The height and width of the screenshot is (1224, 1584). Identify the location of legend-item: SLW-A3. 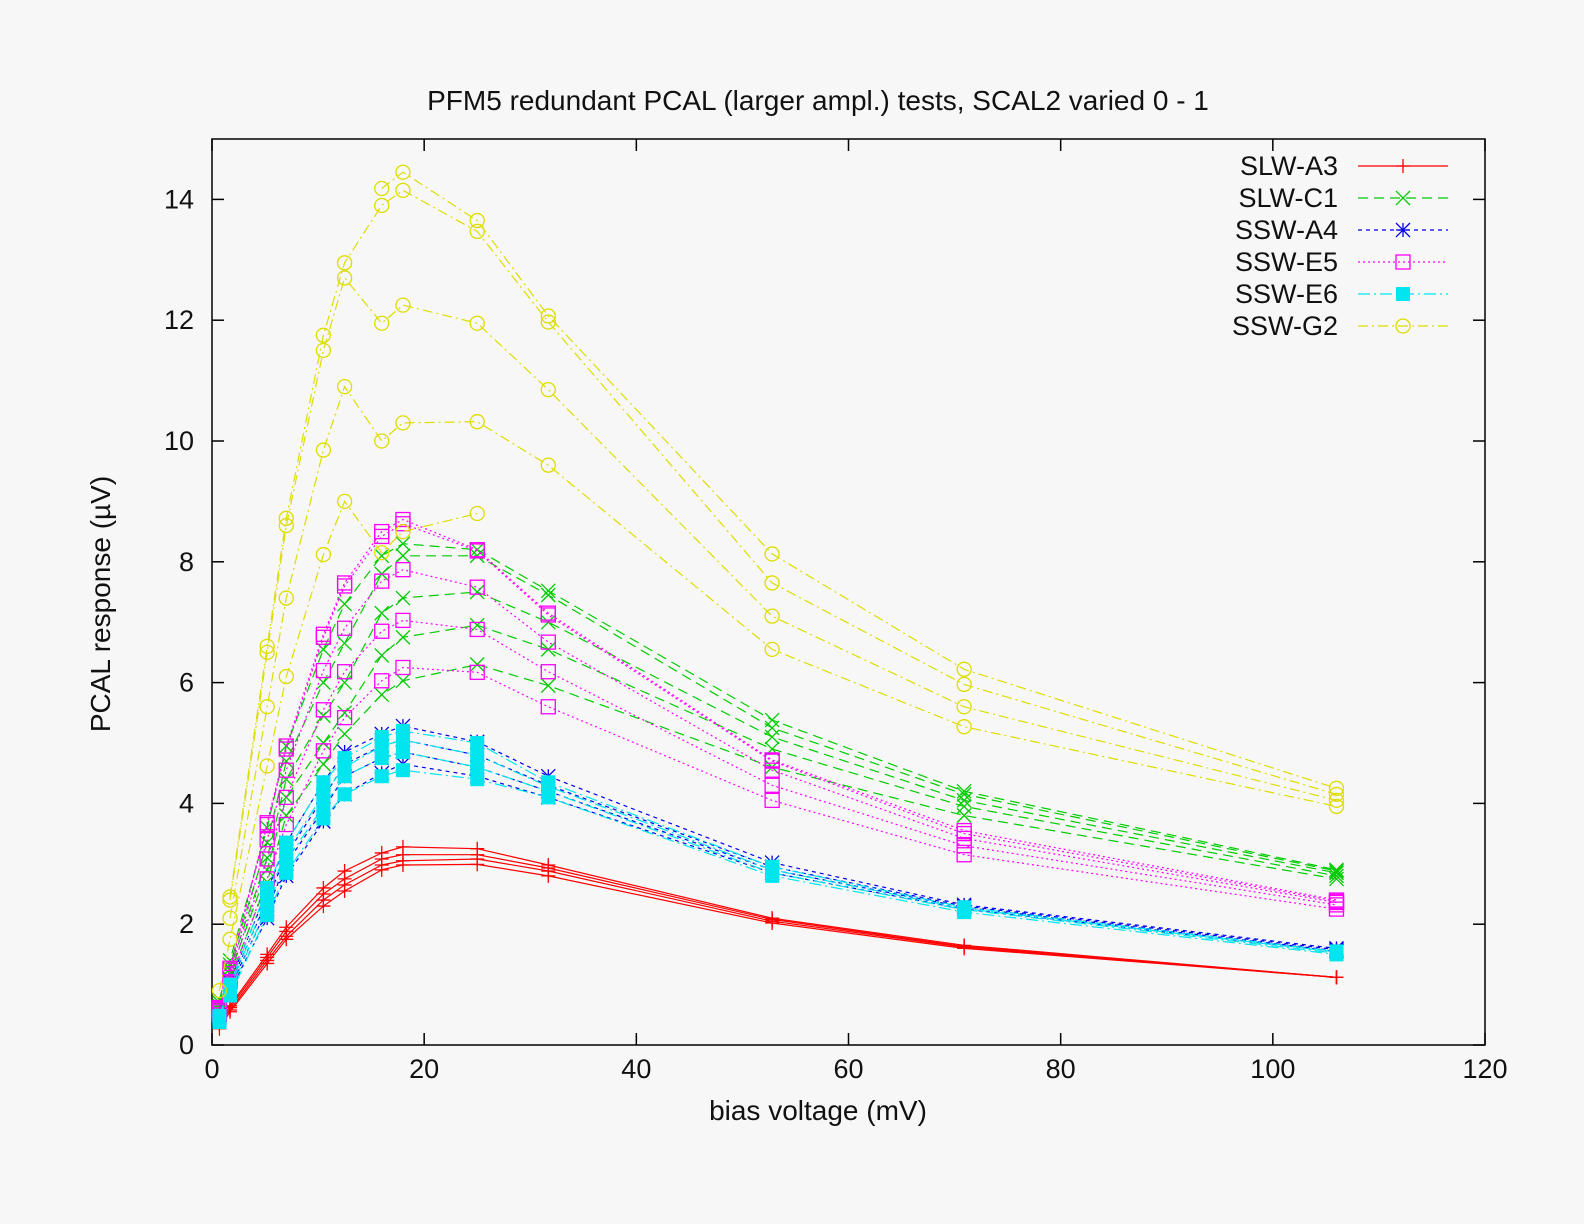
(1344, 166).